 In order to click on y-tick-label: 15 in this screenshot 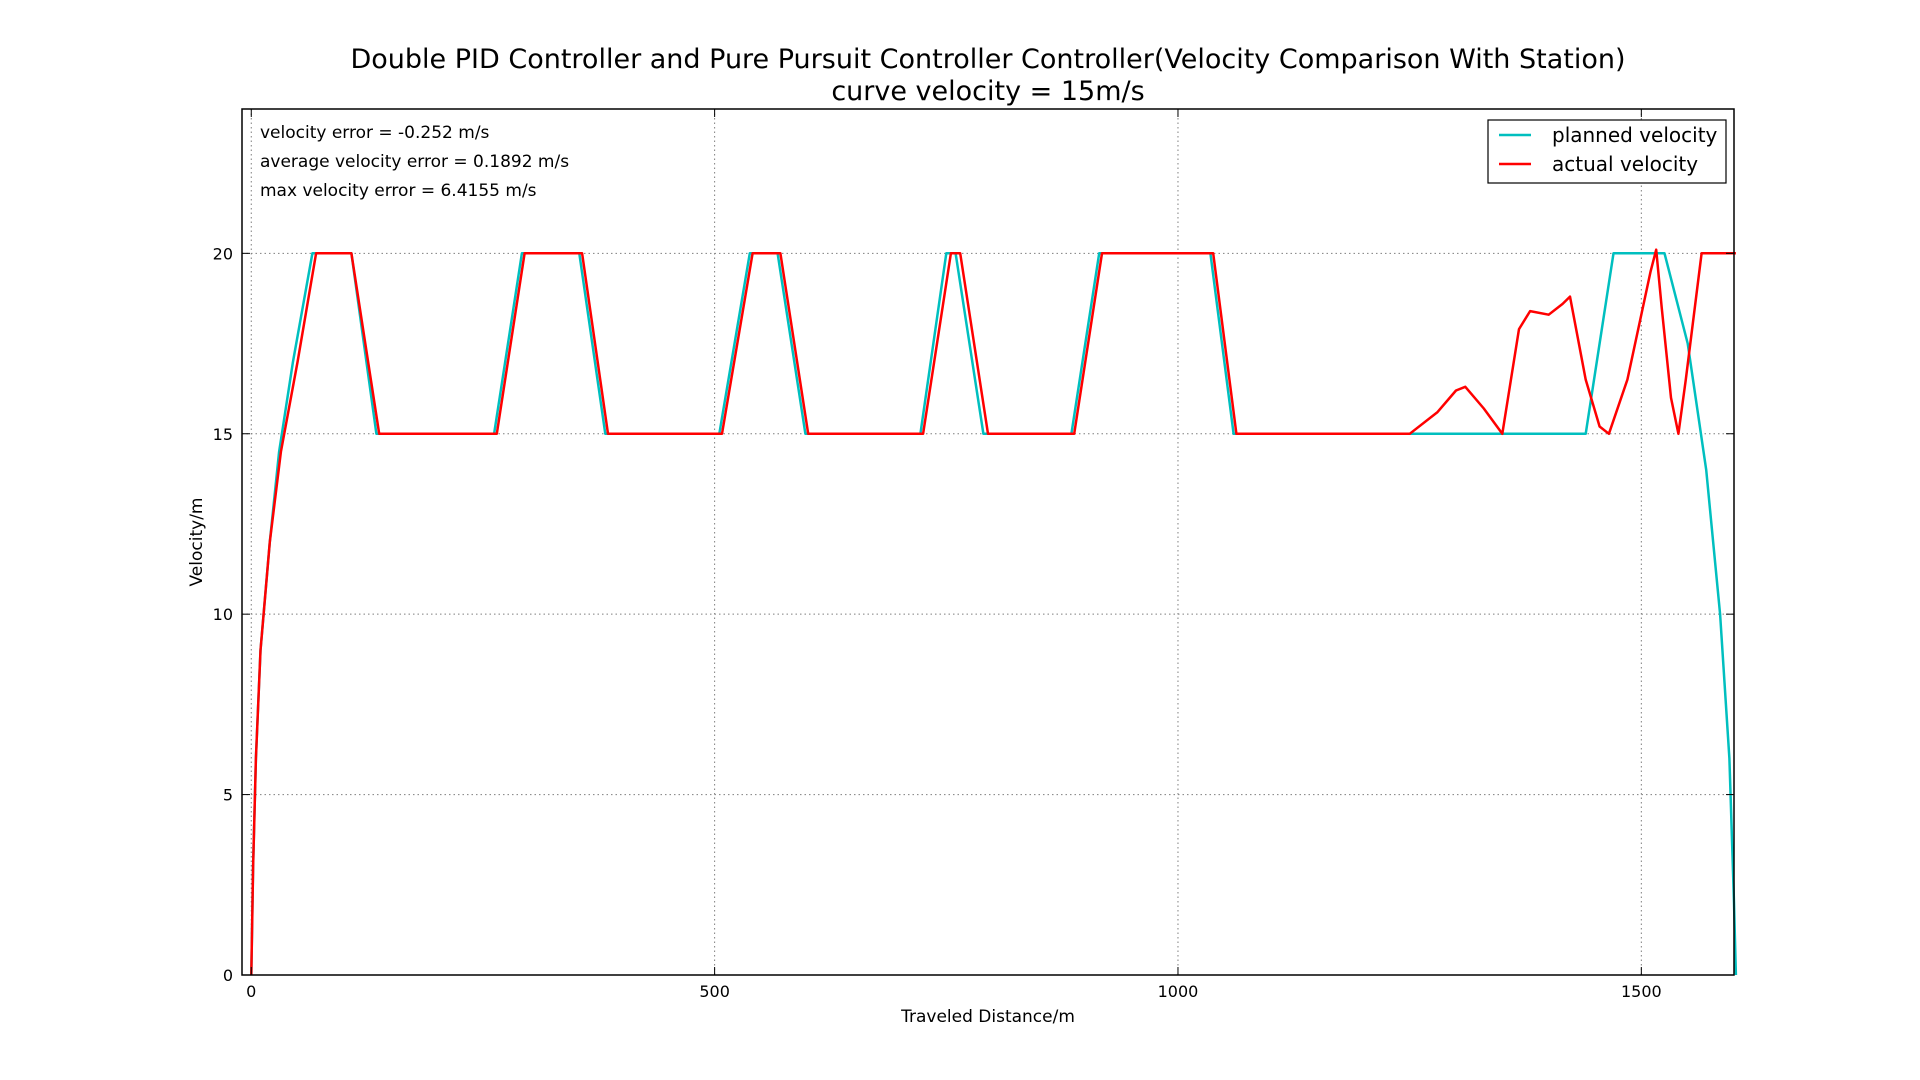, I will do `click(223, 434)`.